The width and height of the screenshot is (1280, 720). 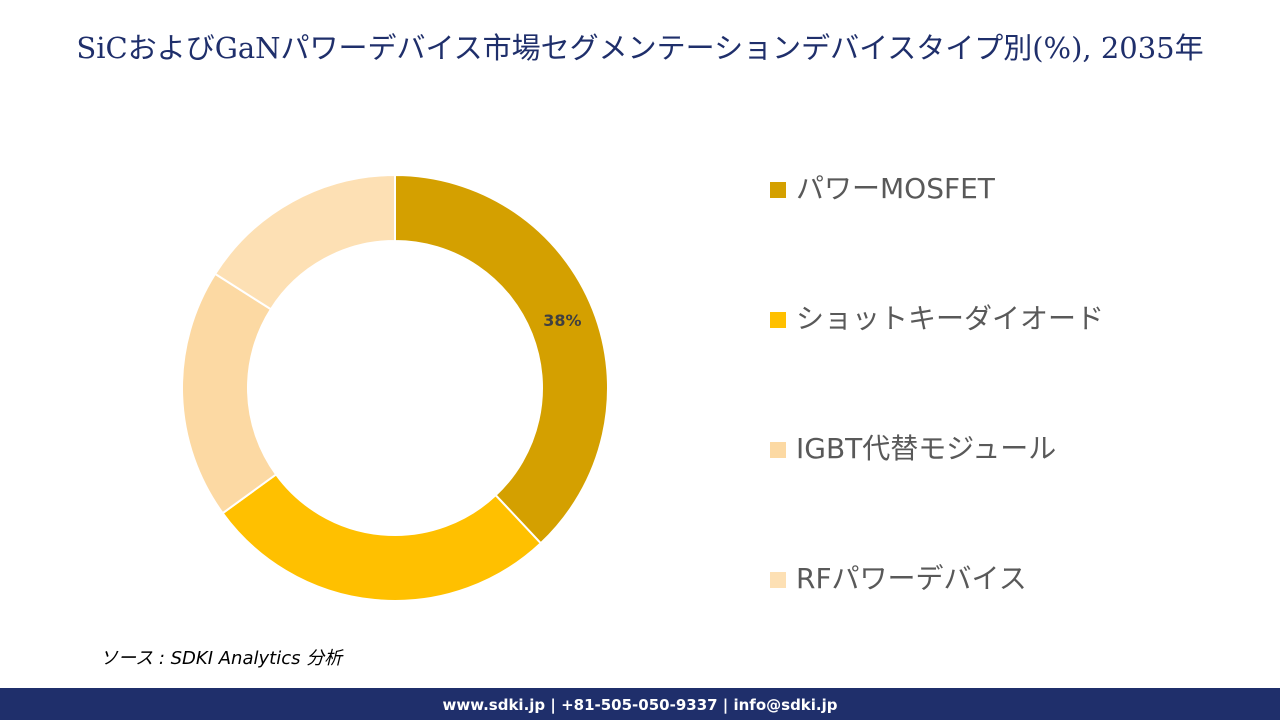 What do you see at coordinates (911, 578) in the screenshot?
I see `legend-label: RFパワーデバイス` at bounding box center [911, 578].